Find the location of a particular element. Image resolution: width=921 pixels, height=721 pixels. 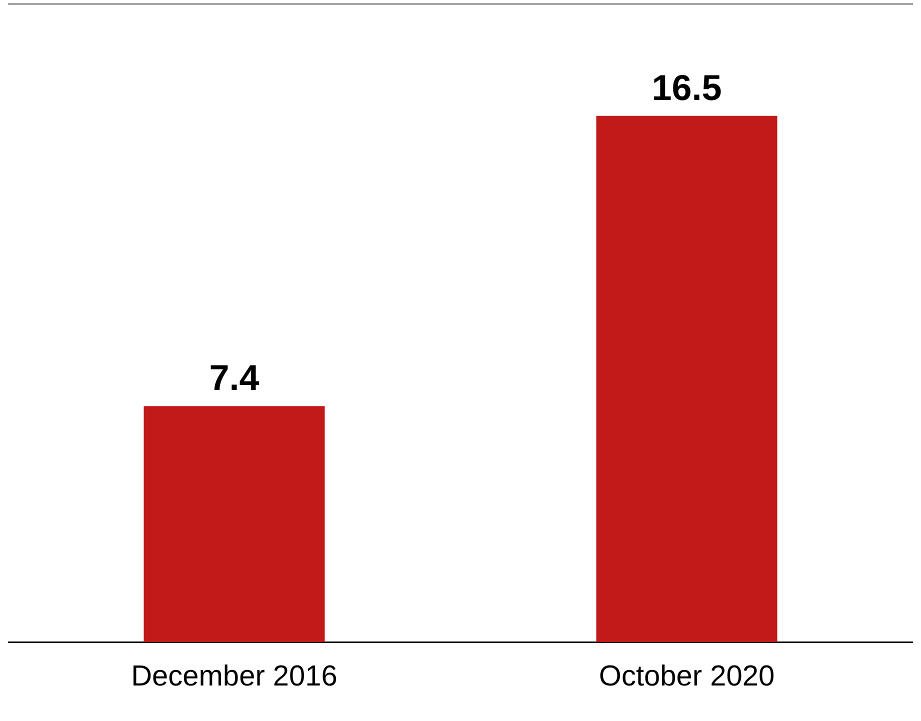

x-tick-label: December 2016 is located at coordinates (234, 676).